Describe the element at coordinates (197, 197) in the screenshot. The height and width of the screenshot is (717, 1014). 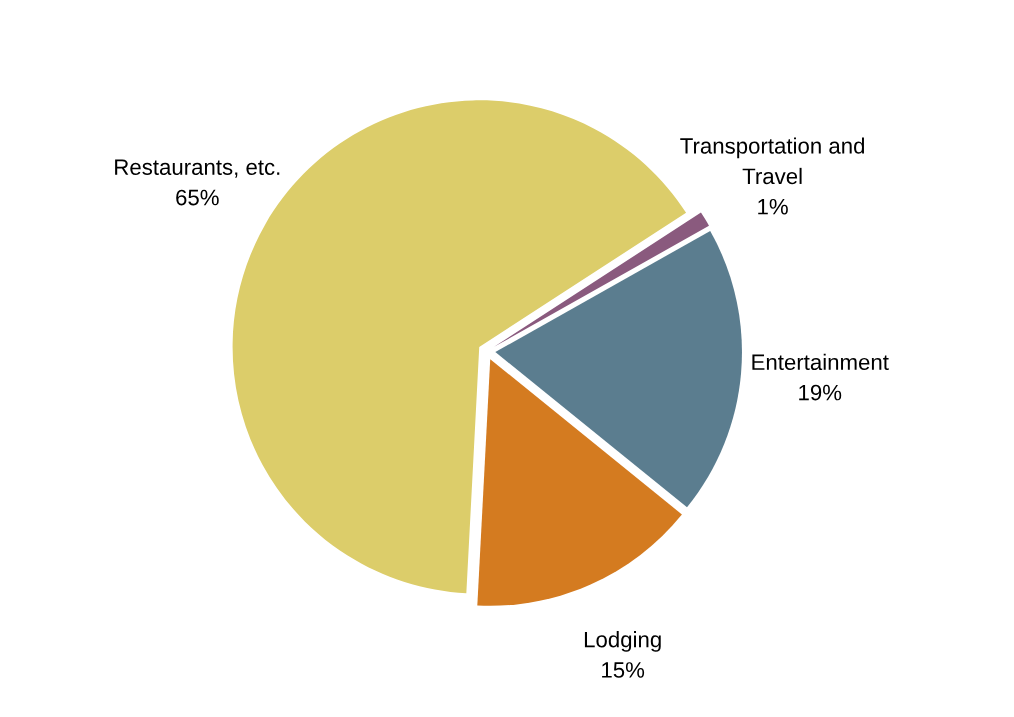
I see `data-label: 65%` at that location.